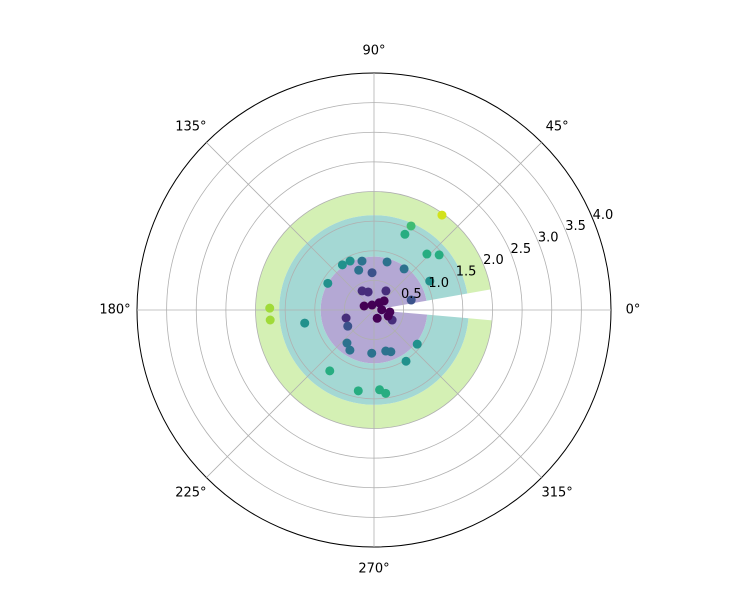 This screenshot has height=616, width=730. I want to click on r-tick-label: 3.5, so click(575, 226).